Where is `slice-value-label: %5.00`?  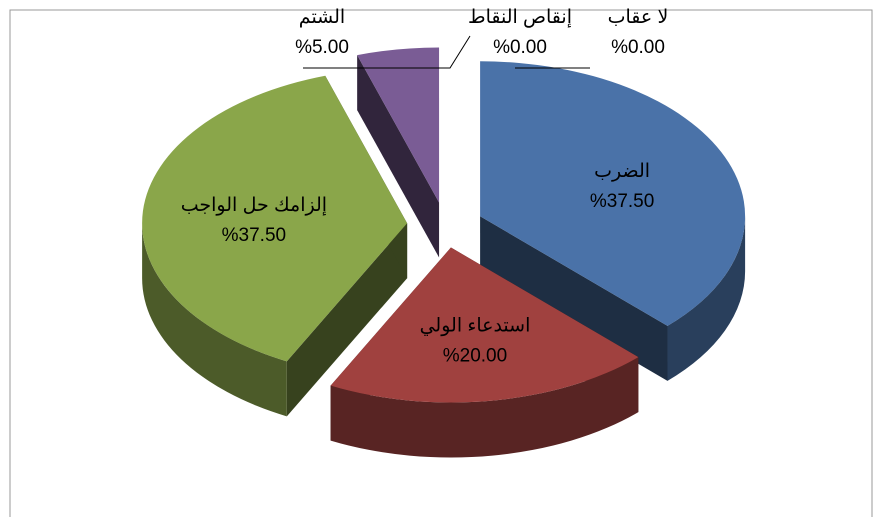 slice-value-label: %5.00 is located at coordinates (322, 47).